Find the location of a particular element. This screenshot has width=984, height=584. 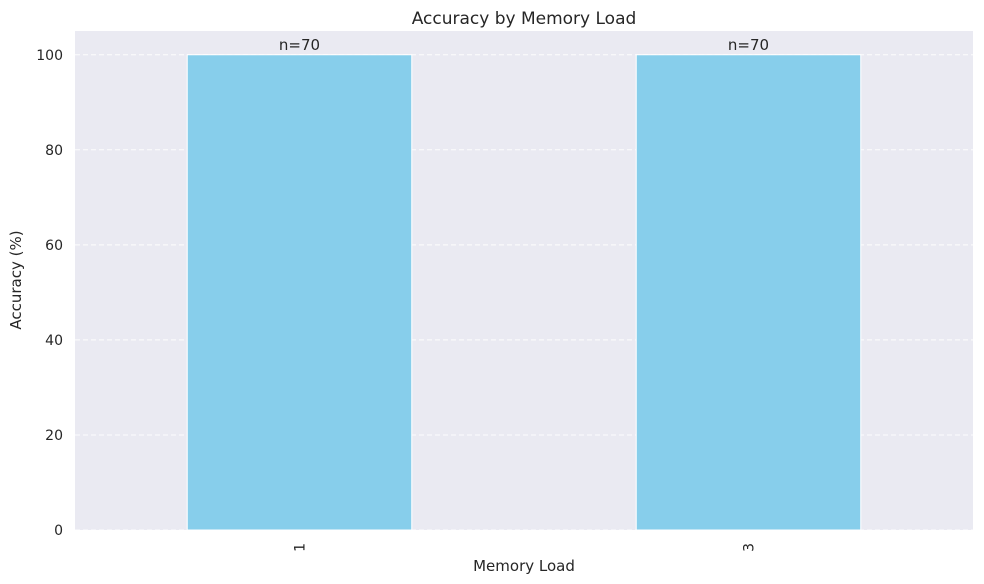

y-tick-label: 0 is located at coordinates (58, 531).